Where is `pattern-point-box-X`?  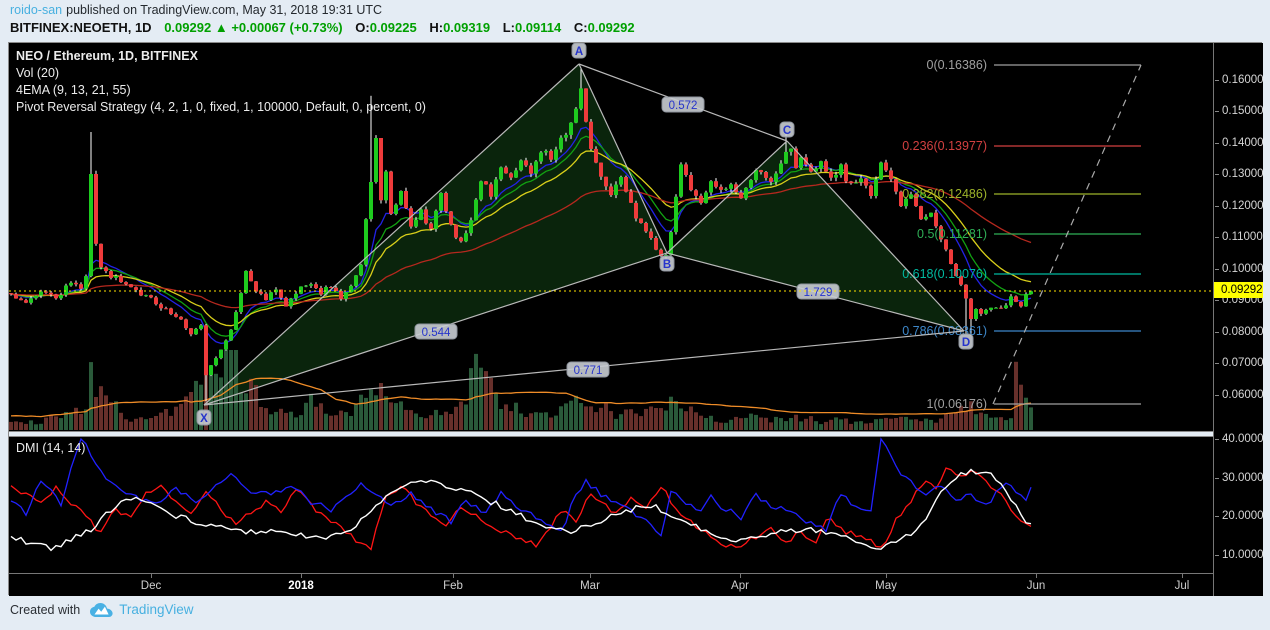
pattern-point-box-X is located at coordinates (204, 417).